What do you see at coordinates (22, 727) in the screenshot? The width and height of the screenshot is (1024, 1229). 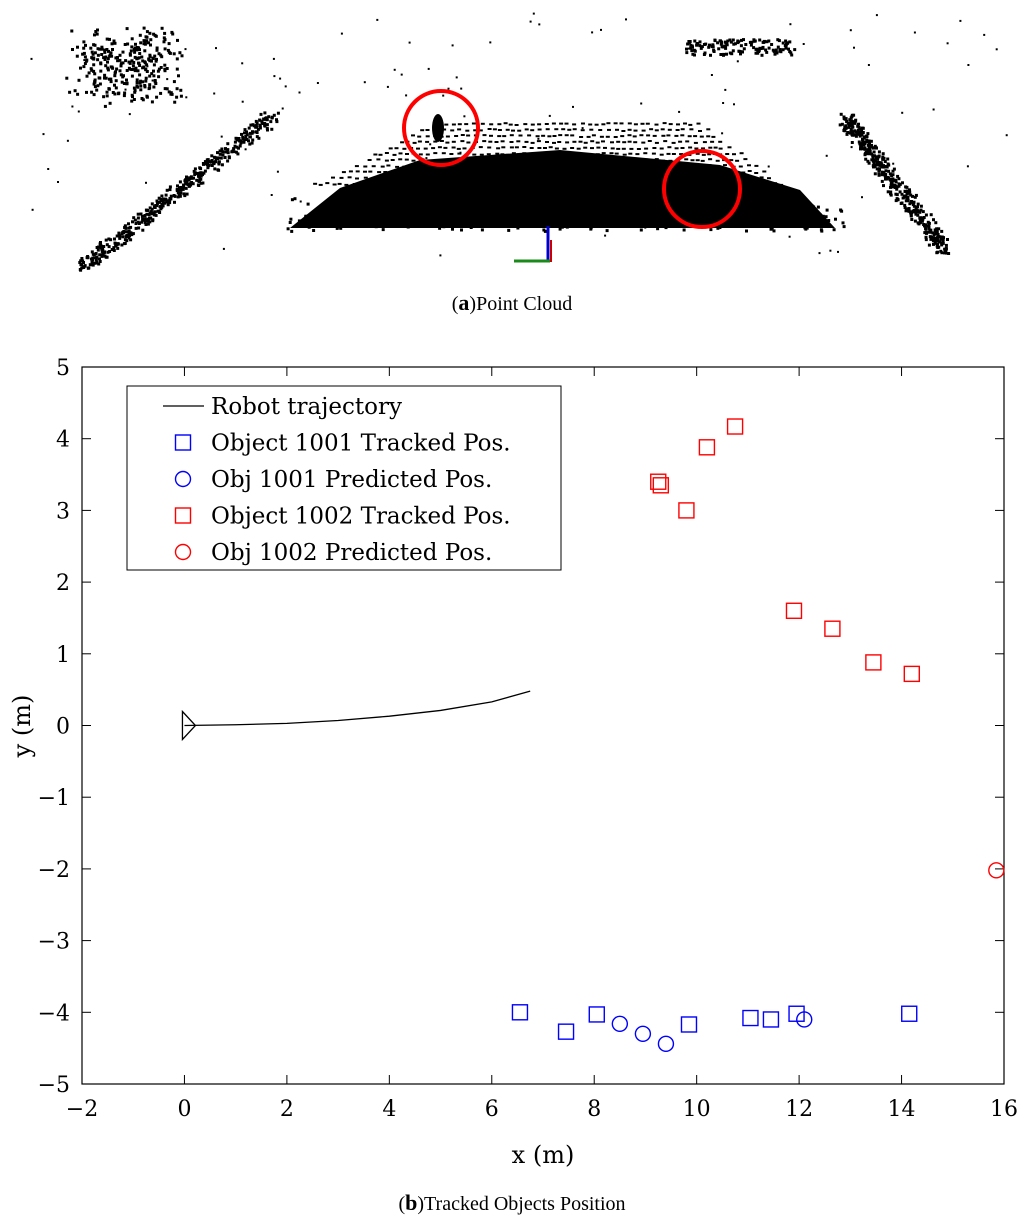 I see `y-axis-label: y (m)` at bounding box center [22, 727].